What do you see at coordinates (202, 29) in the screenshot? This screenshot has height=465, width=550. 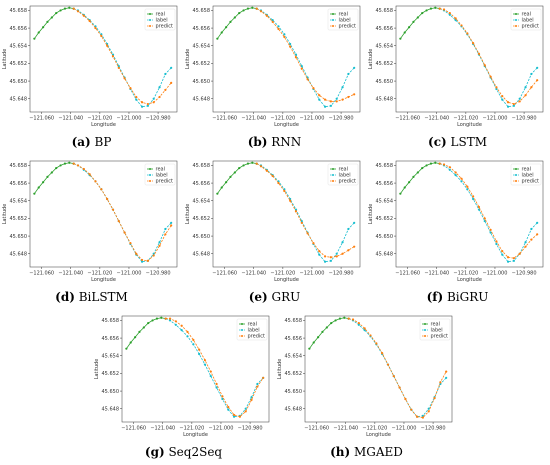 I see `y-tick-label: 45.656` at bounding box center [202, 29].